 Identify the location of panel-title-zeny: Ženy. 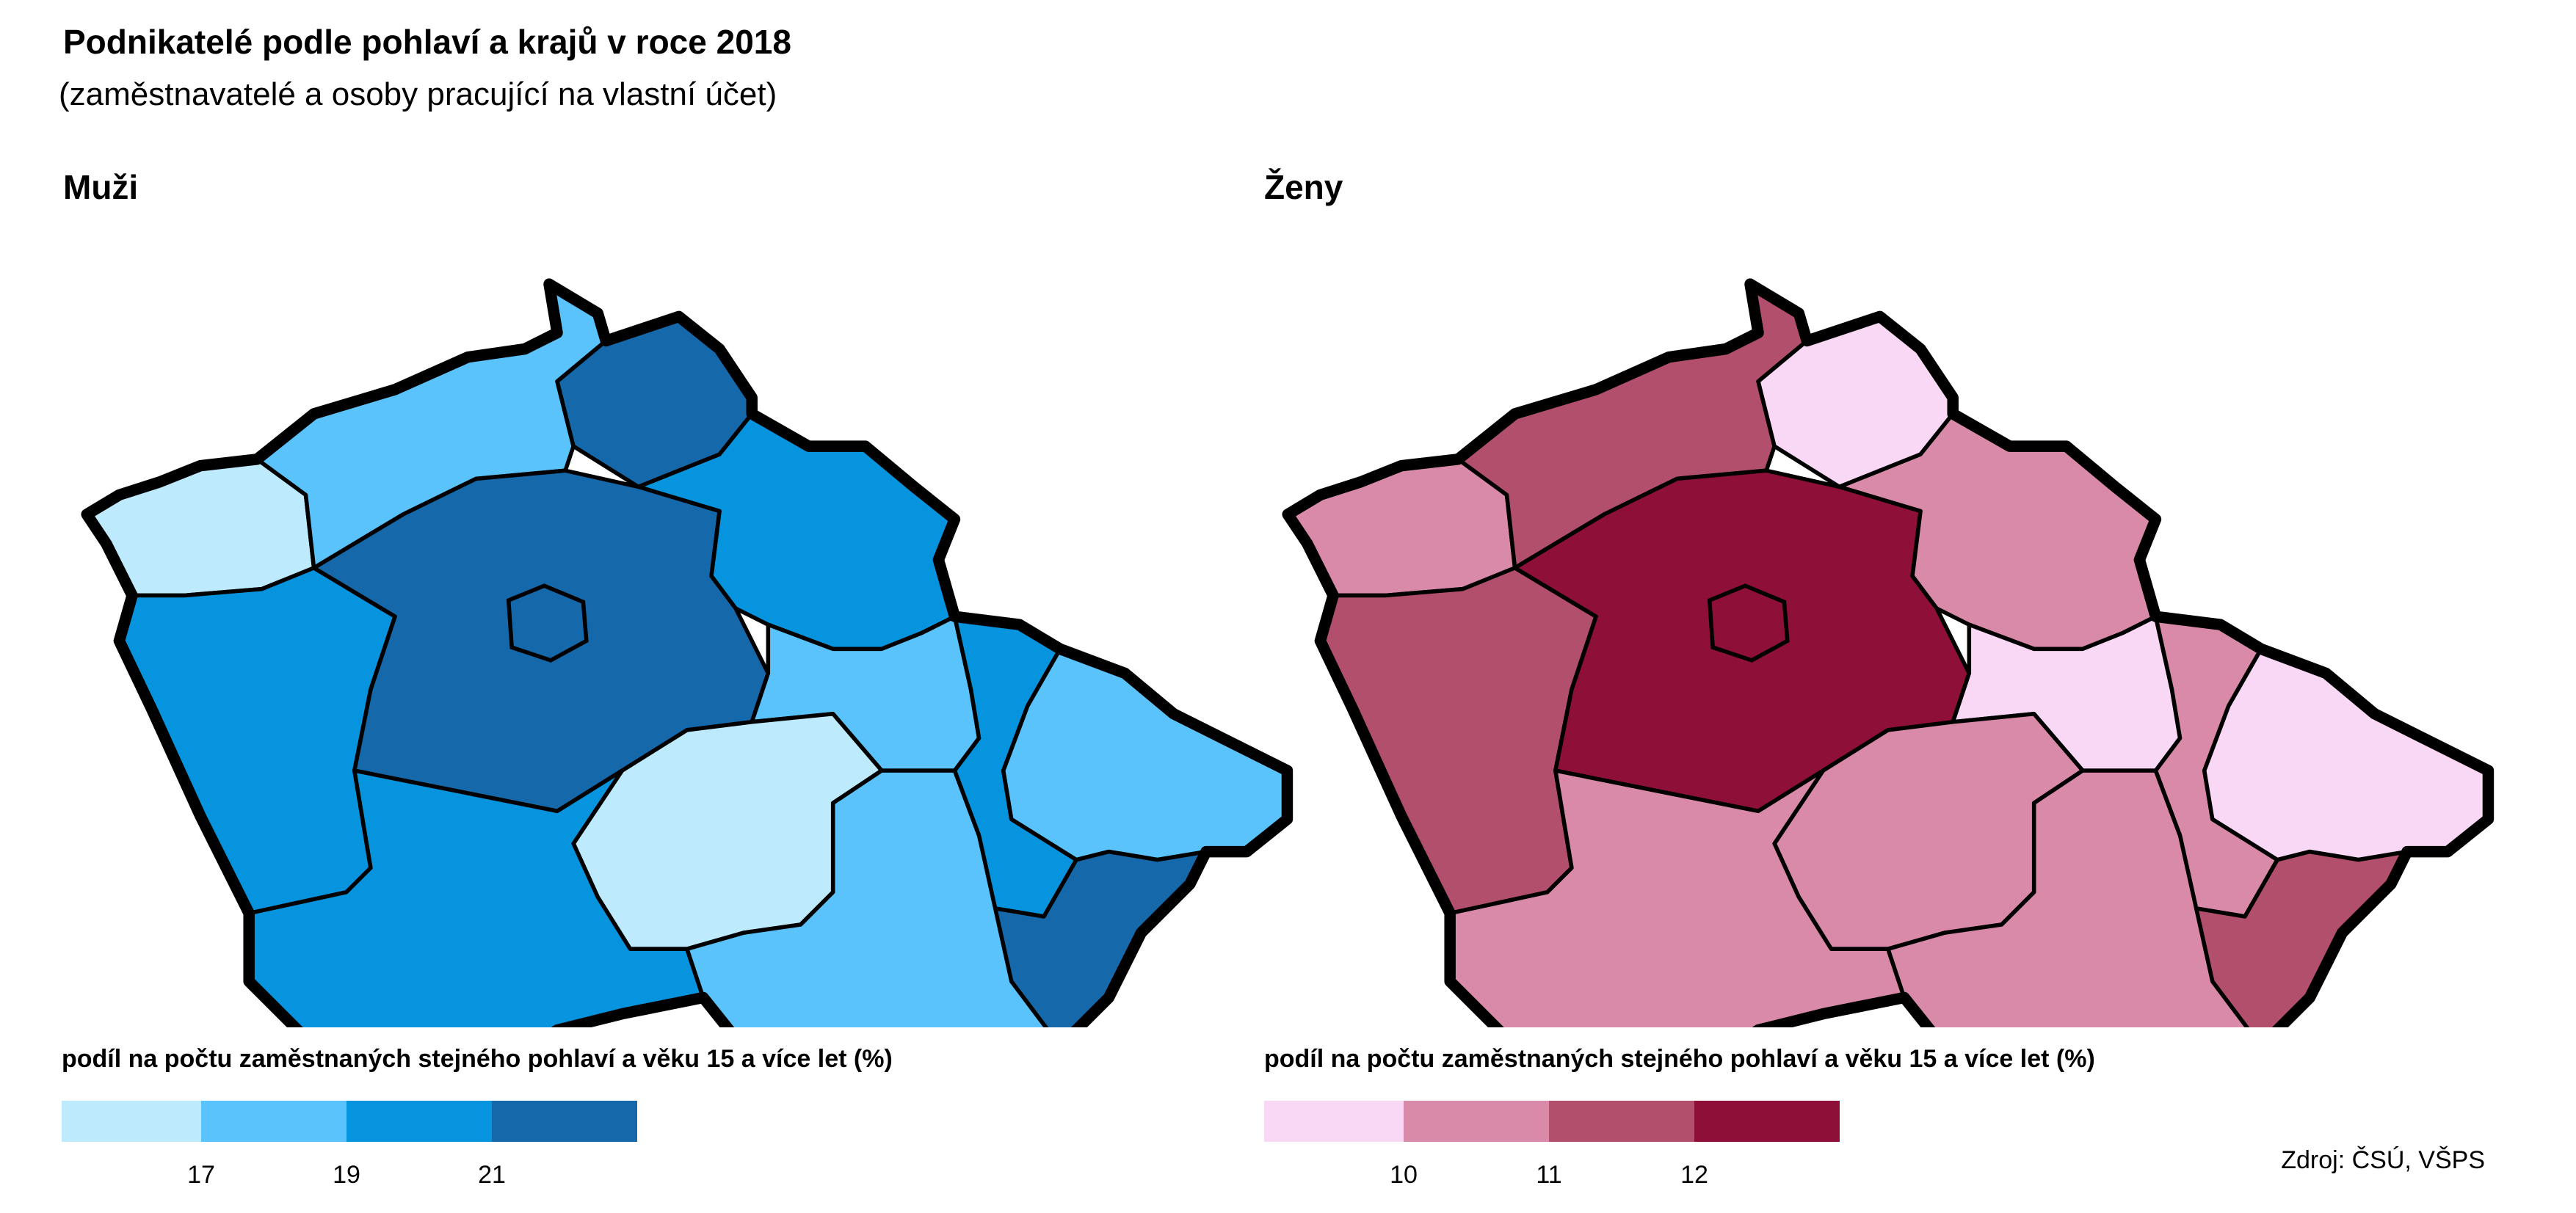
(1304, 187).